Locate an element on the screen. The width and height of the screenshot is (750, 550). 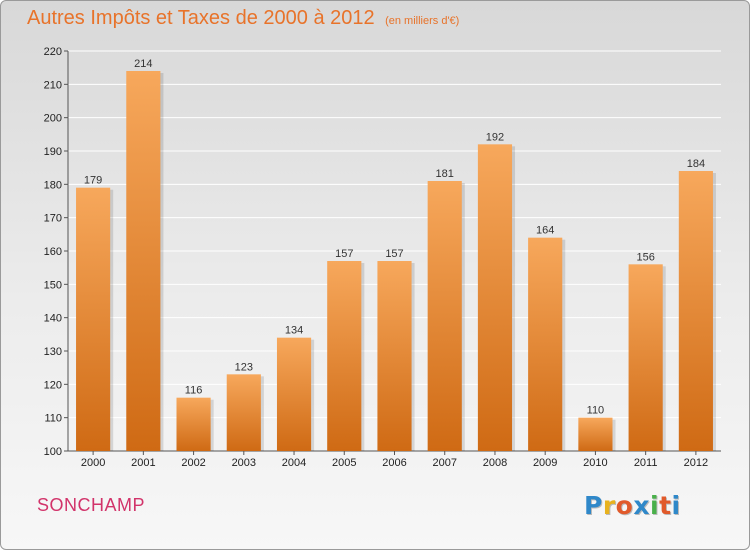
y-tick-label: 150 is located at coordinates (53, 285).